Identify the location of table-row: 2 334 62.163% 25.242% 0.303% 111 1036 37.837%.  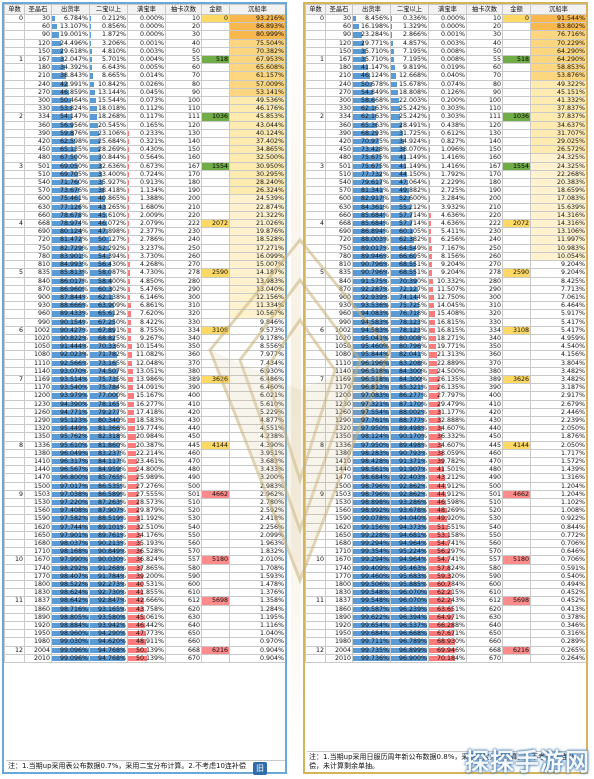
(445, 117).